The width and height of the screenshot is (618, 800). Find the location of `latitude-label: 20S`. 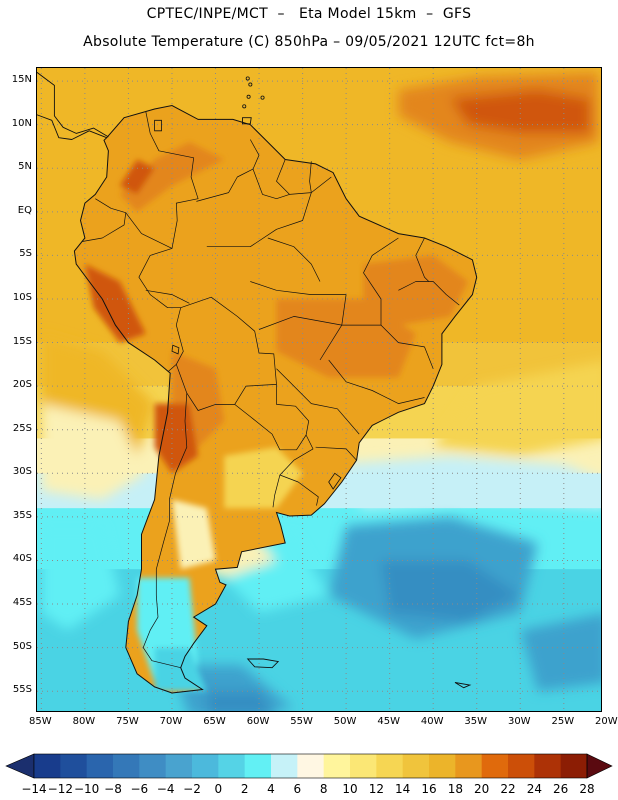

latitude-label: 20S is located at coordinates (22, 385).